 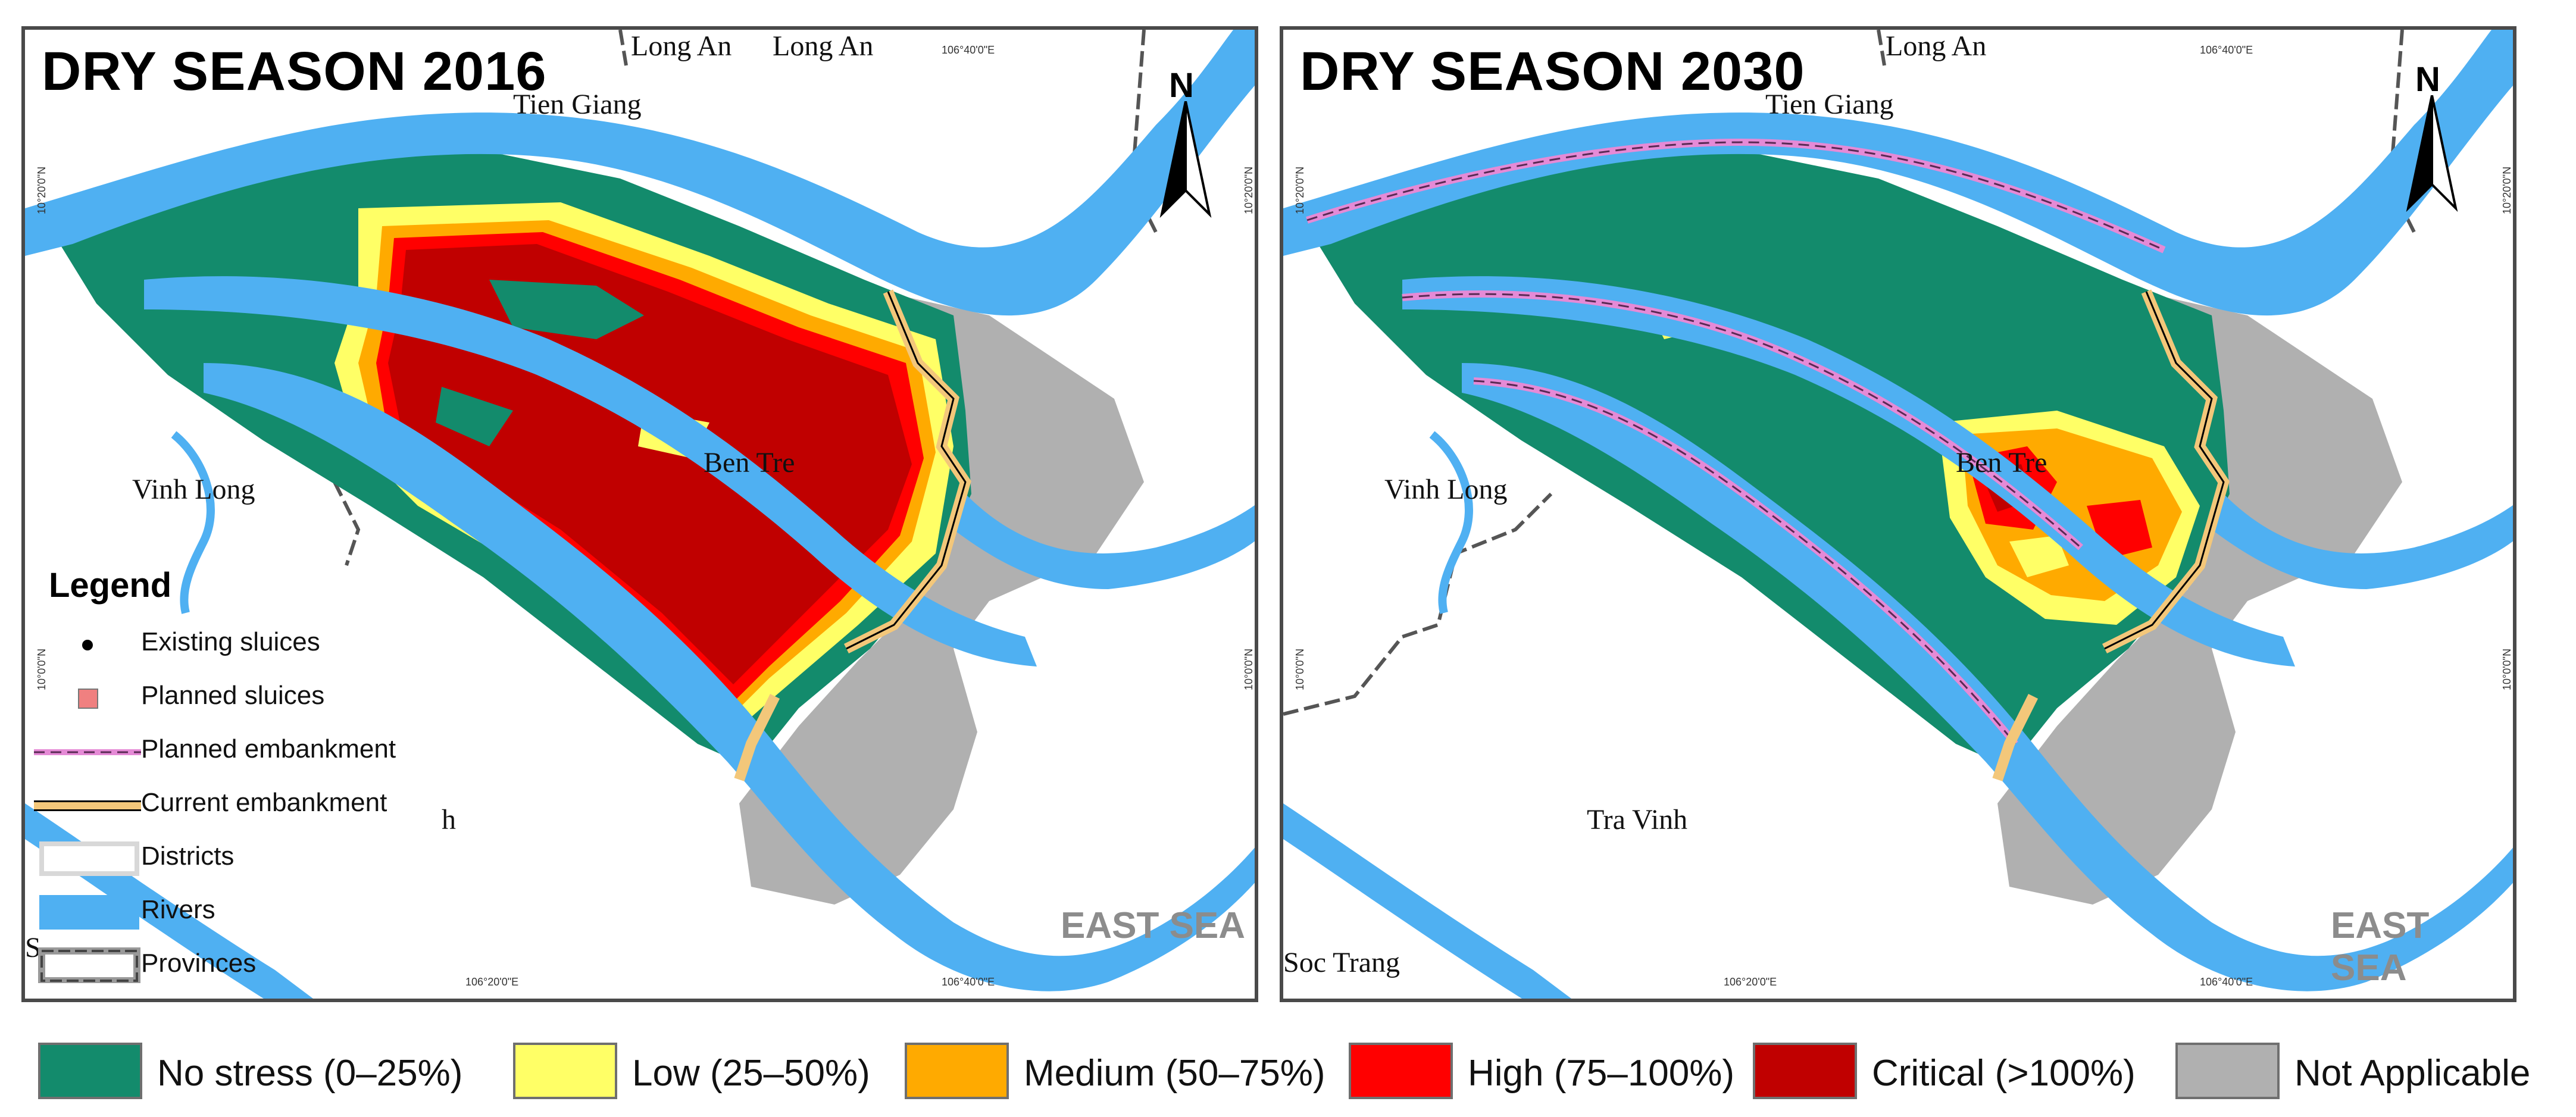 I want to click on no-stress-swatch, so click(x=90, y=1071).